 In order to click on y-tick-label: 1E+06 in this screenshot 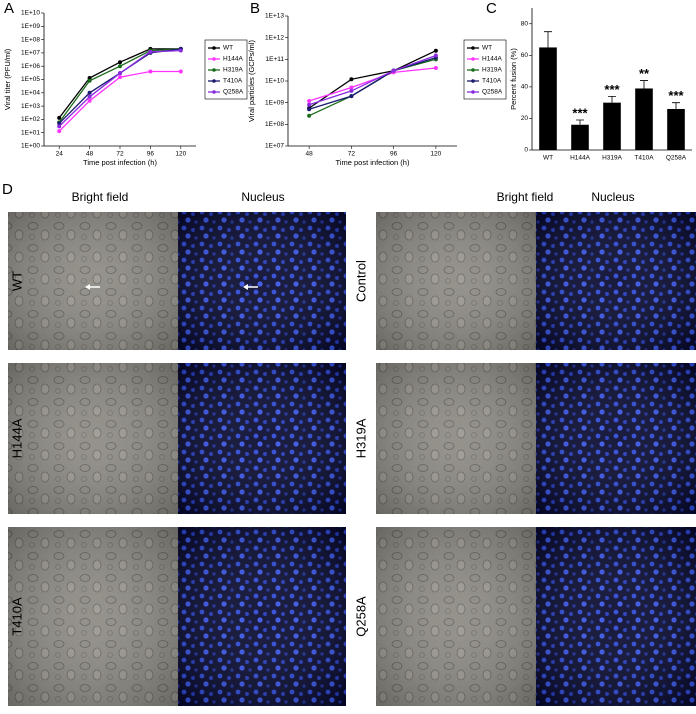, I will do `click(30, 66)`.